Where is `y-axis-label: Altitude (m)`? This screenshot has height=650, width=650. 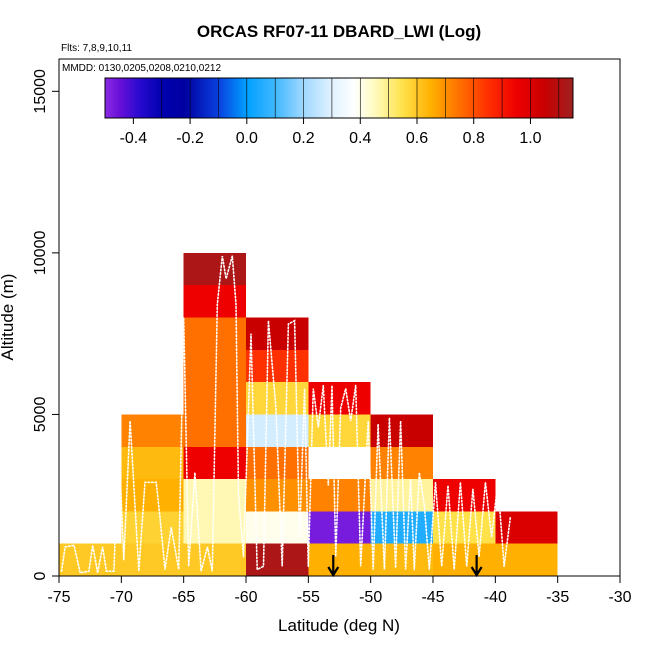
y-axis-label: Altitude (m) is located at coordinates (8, 317).